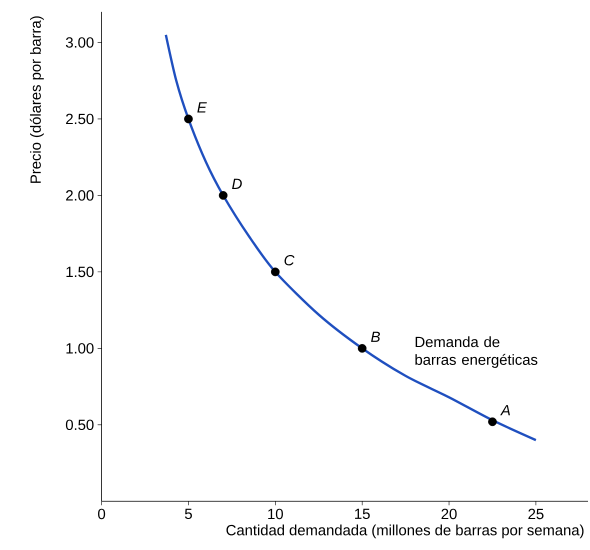 The image size is (590, 550). Describe the element at coordinates (375, 337) in the screenshot. I see `annotation: B` at that location.